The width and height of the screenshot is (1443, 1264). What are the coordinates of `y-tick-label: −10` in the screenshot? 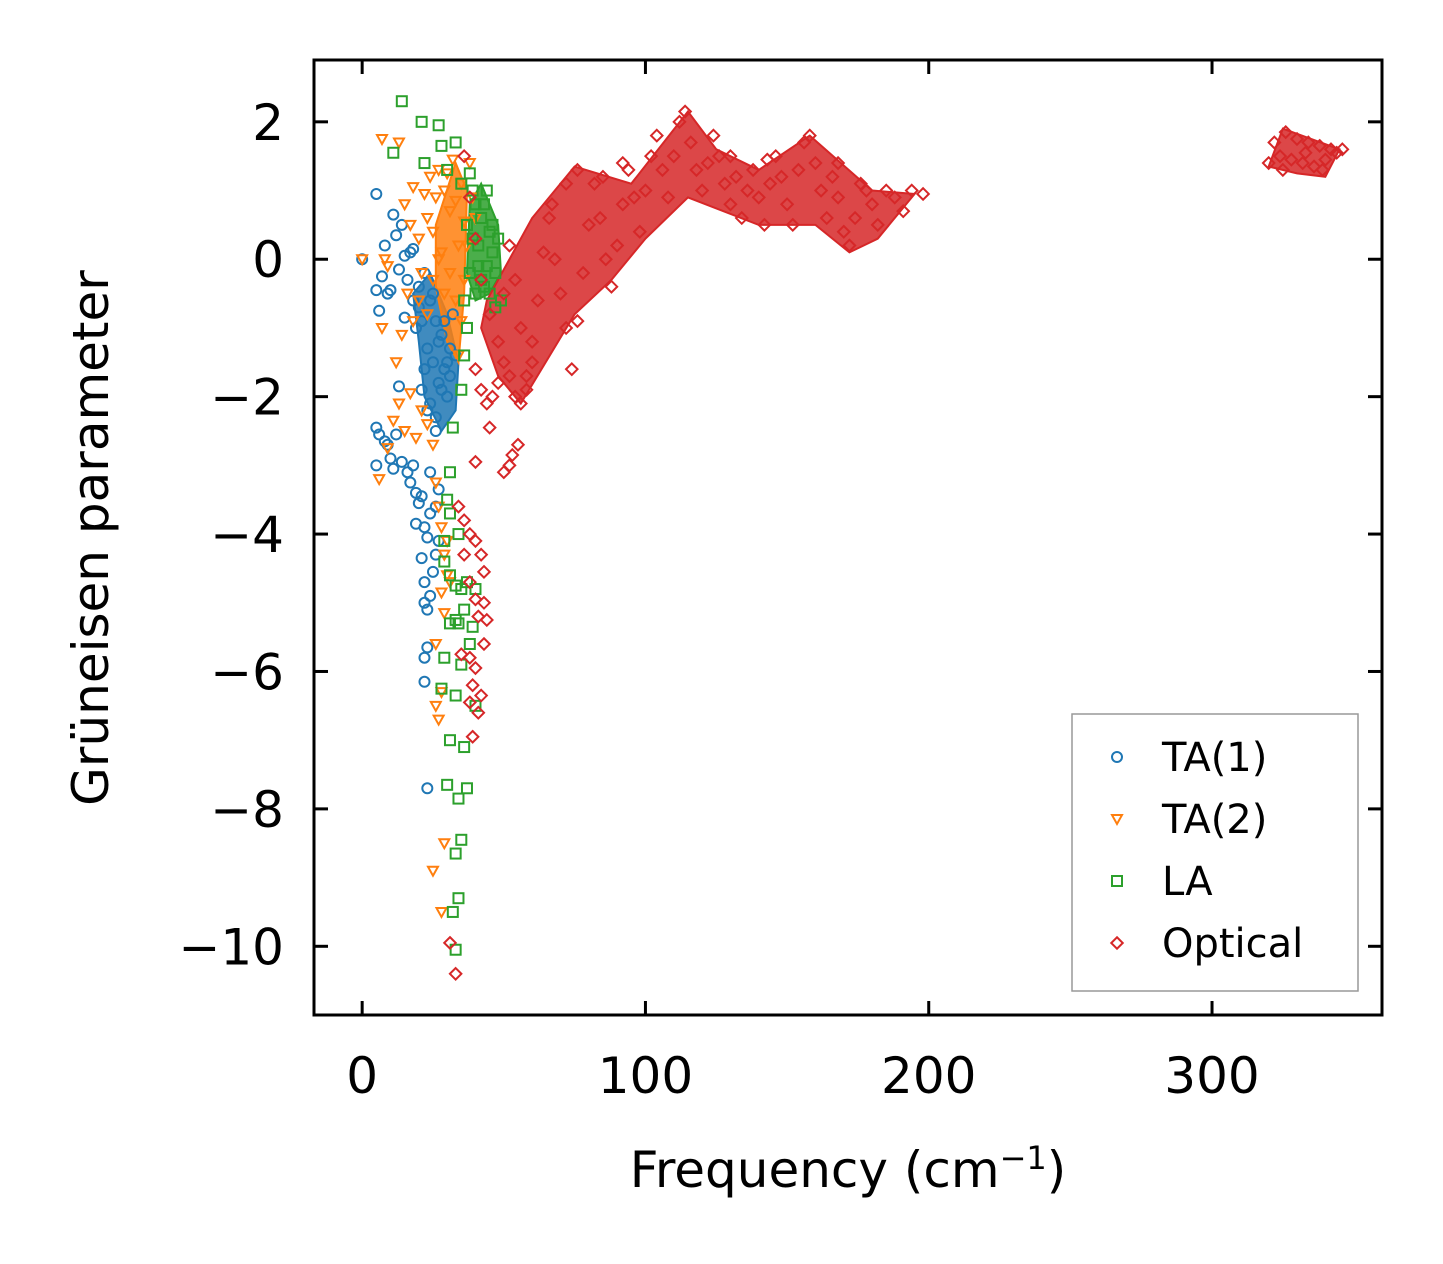 It's located at (231, 947).